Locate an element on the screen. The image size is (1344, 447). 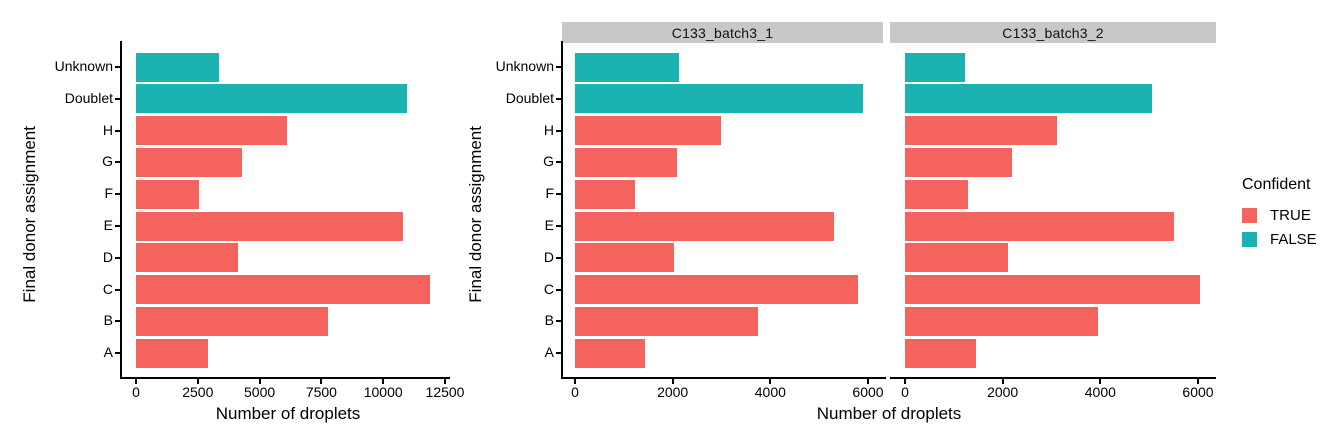
y-tick-label: B is located at coordinates (108, 320).